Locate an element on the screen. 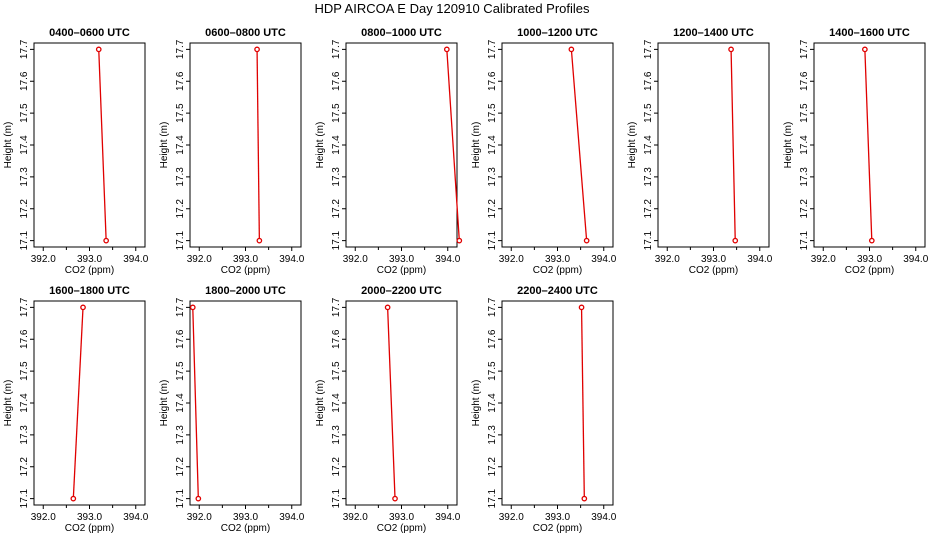 The image size is (936, 540). panel-title: 2000–2200 UTC is located at coordinates (401, 291).